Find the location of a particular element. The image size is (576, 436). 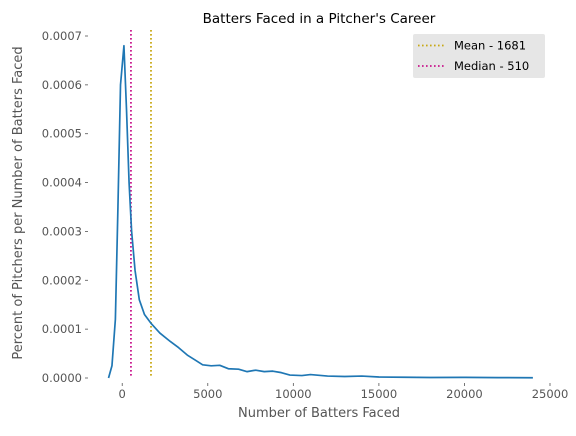

x-tick-label: 20000 is located at coordinates (464, 394).